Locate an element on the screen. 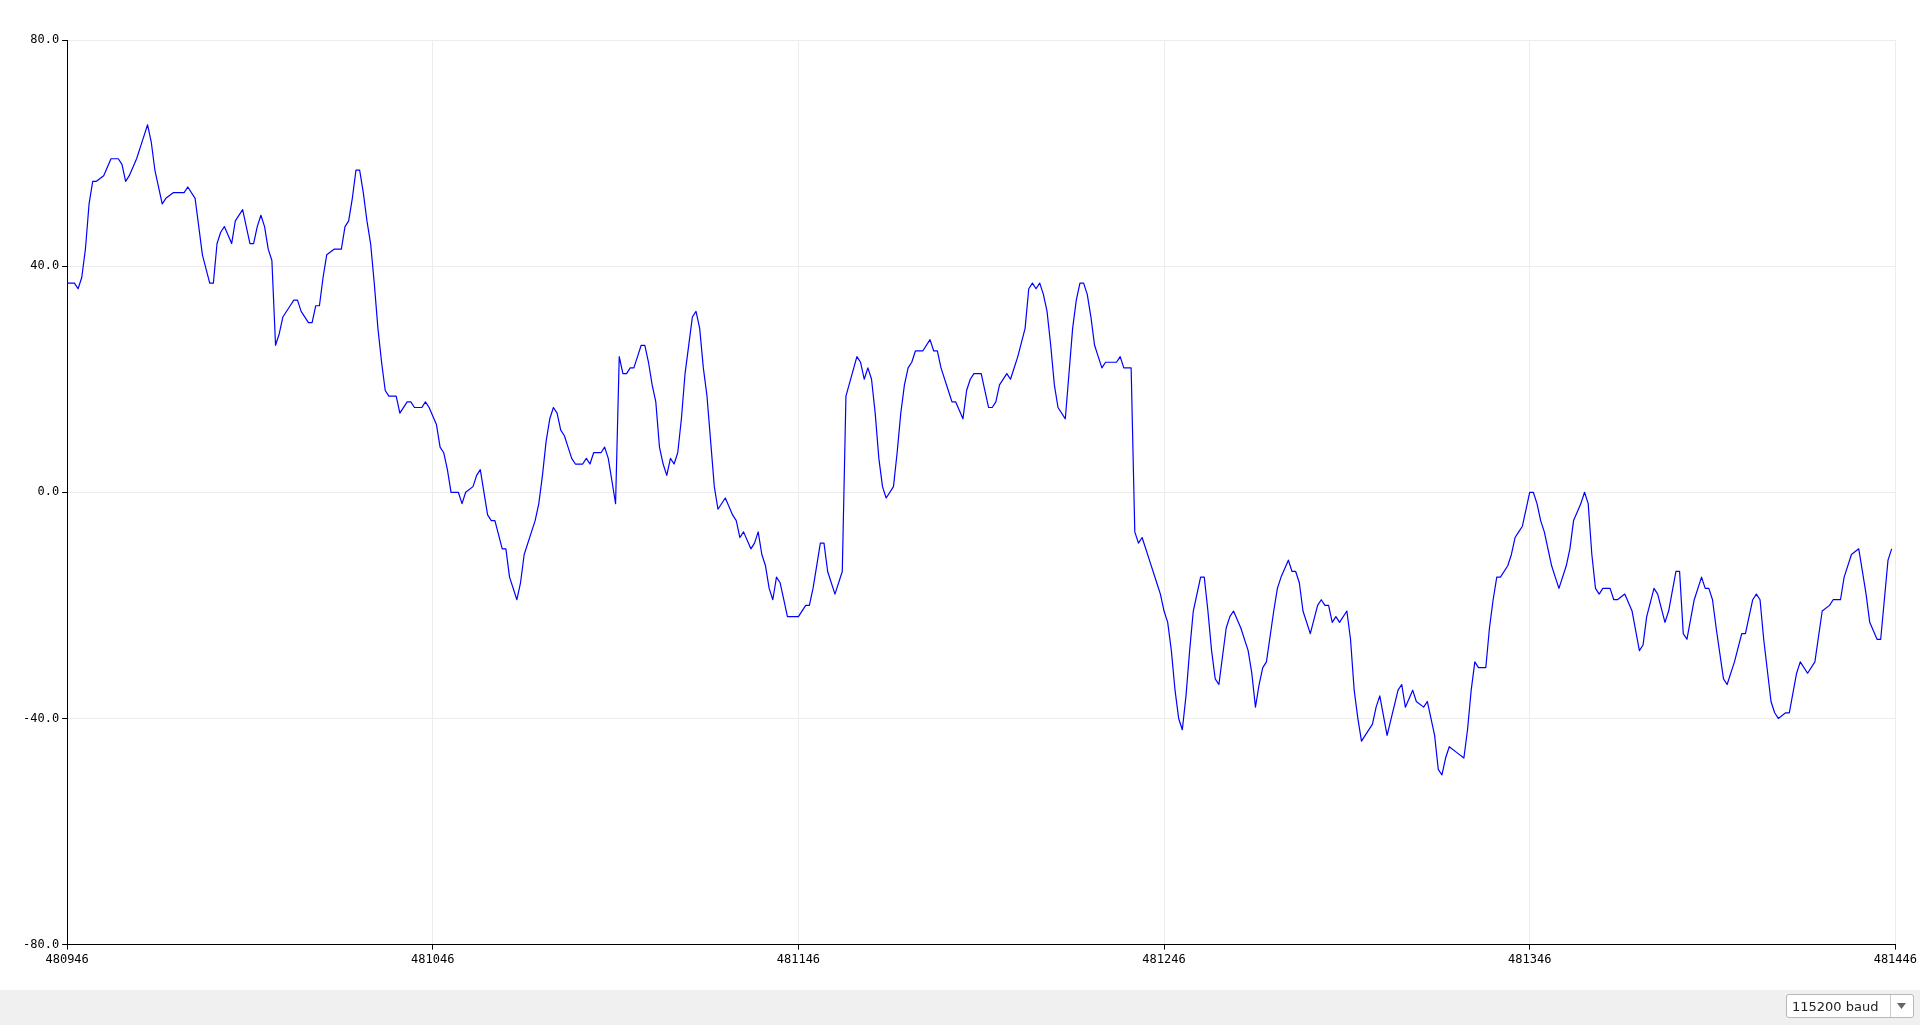 Image resolution: width=1920 pixels, height=1025 pixels. x-tick-label: 481246 is located at coordinates (1164, 958).